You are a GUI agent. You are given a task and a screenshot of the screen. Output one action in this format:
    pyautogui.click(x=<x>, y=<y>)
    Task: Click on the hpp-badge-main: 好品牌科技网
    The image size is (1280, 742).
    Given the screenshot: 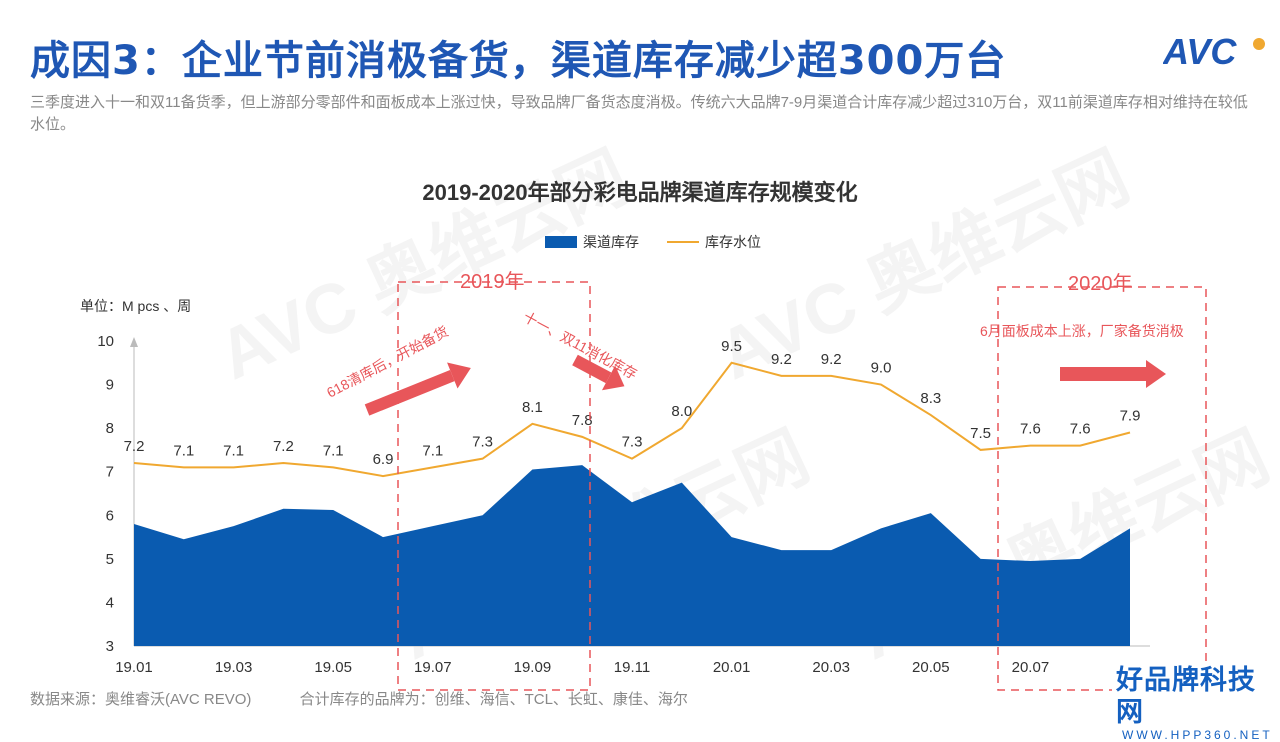 What is the action you would take?
    pyautogui.click(x=1186, y=696)
    